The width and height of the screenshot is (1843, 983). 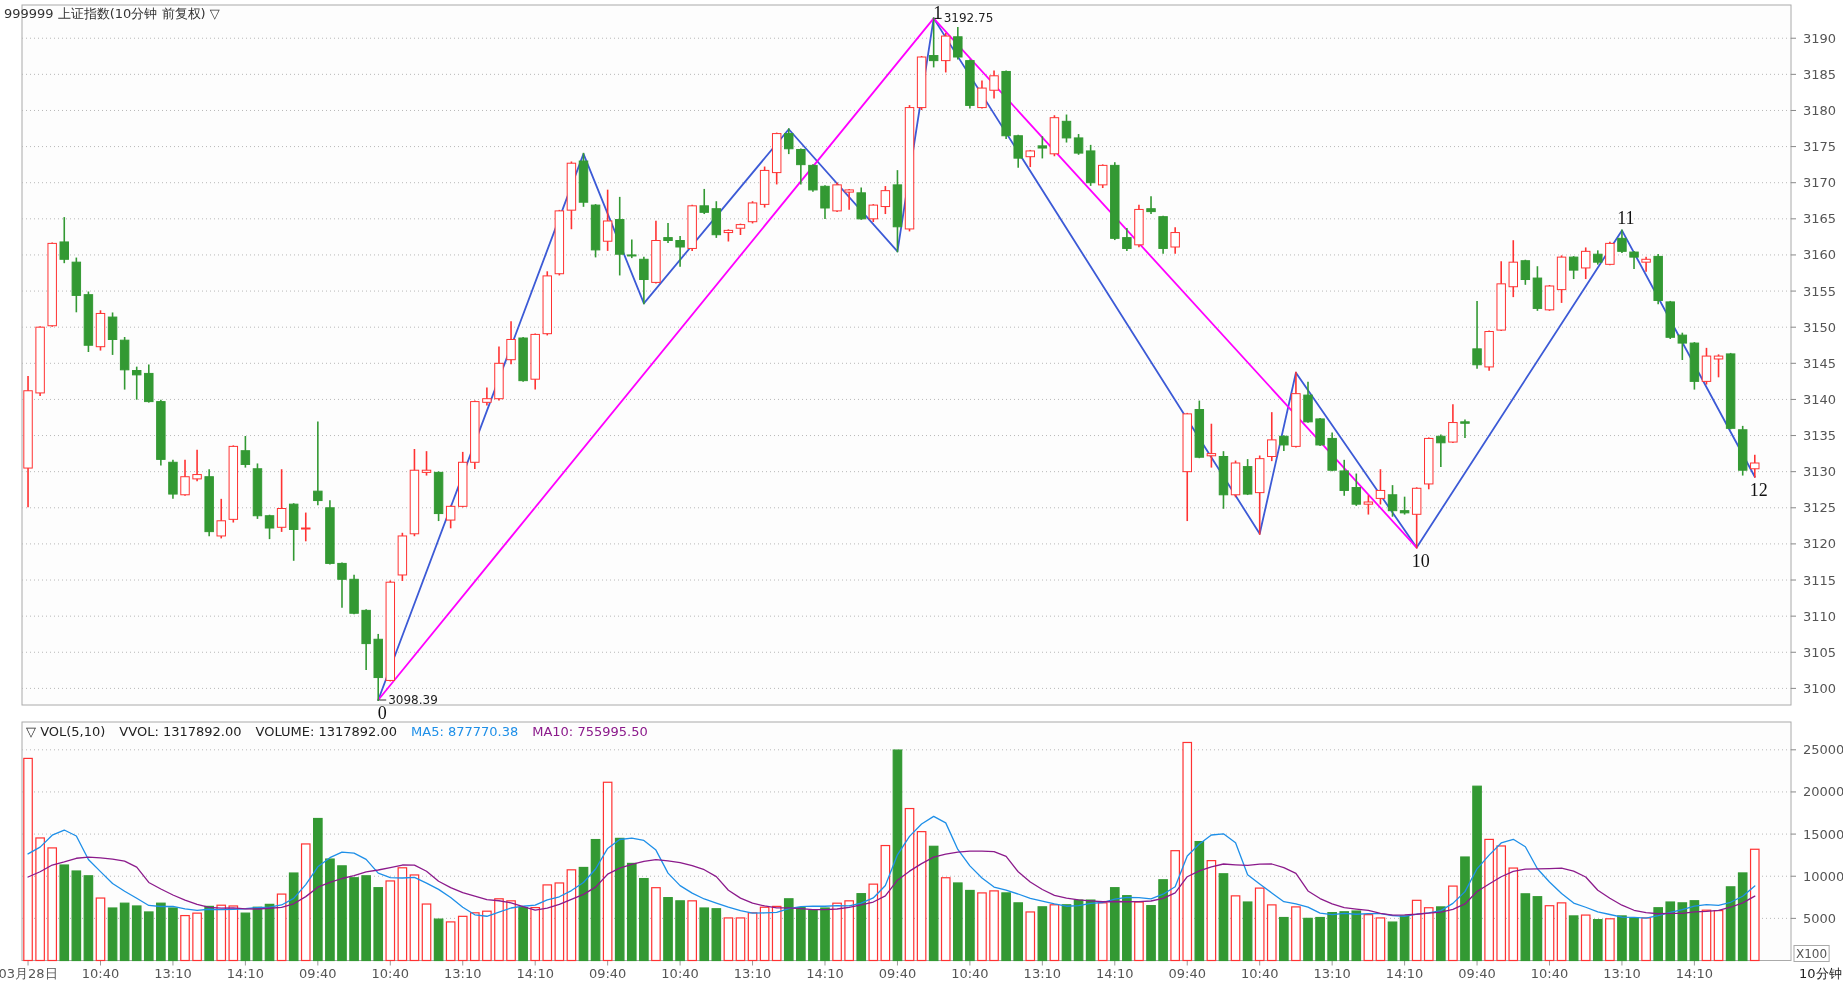 I want to click on annotation: ▽ VOL(5,10), so click(x=66, y=731).